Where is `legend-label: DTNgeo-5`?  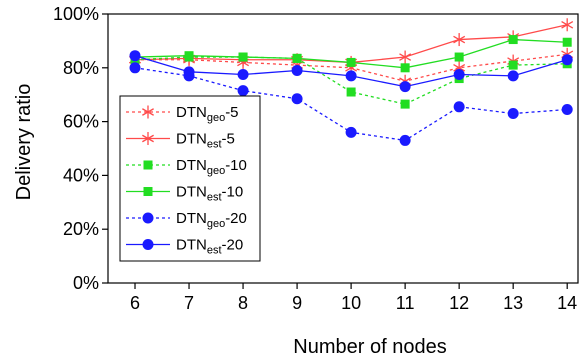 legend-label: DTNgeo-5 is located at coordinates (207, 114).